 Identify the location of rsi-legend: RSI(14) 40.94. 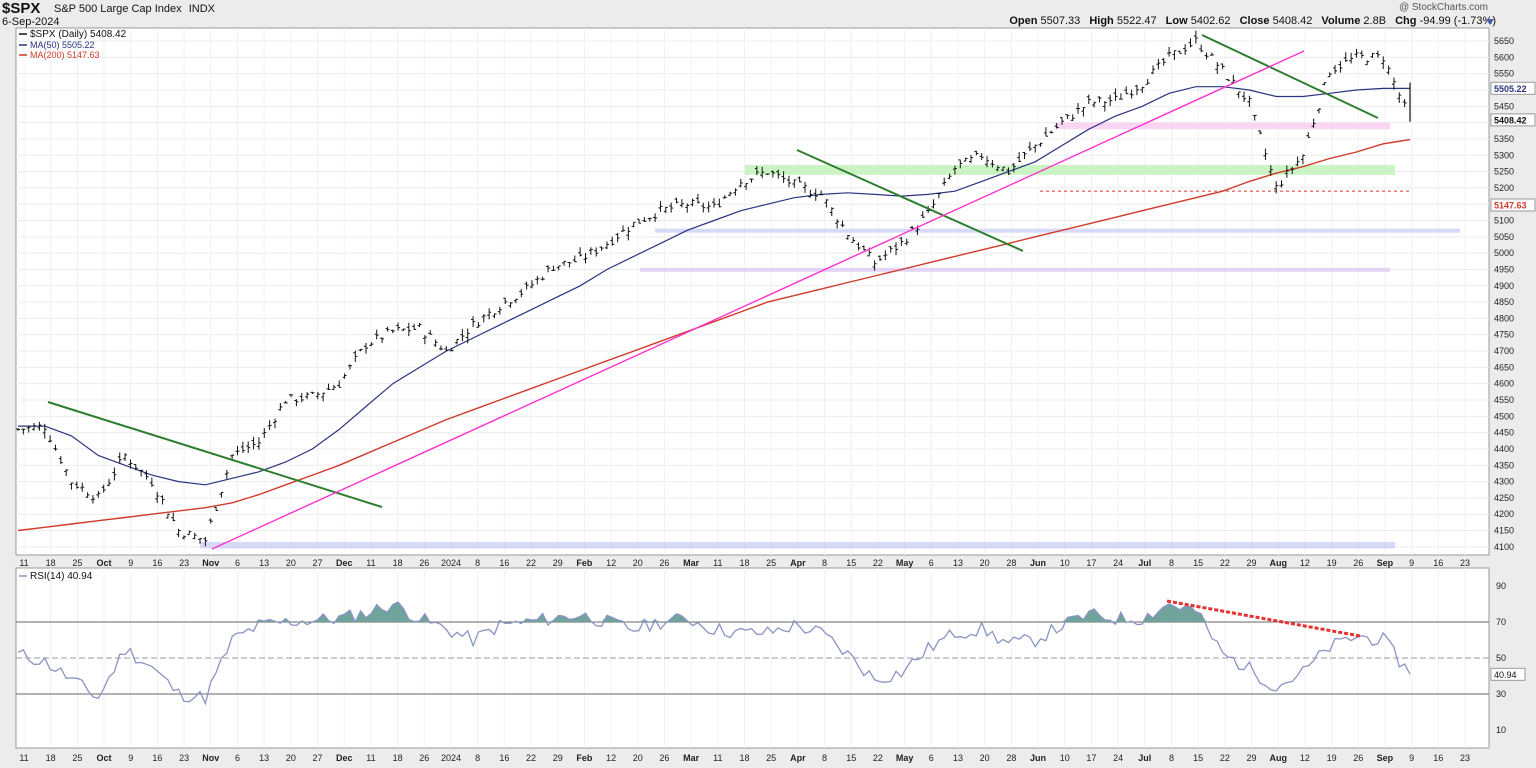
(61, 576).